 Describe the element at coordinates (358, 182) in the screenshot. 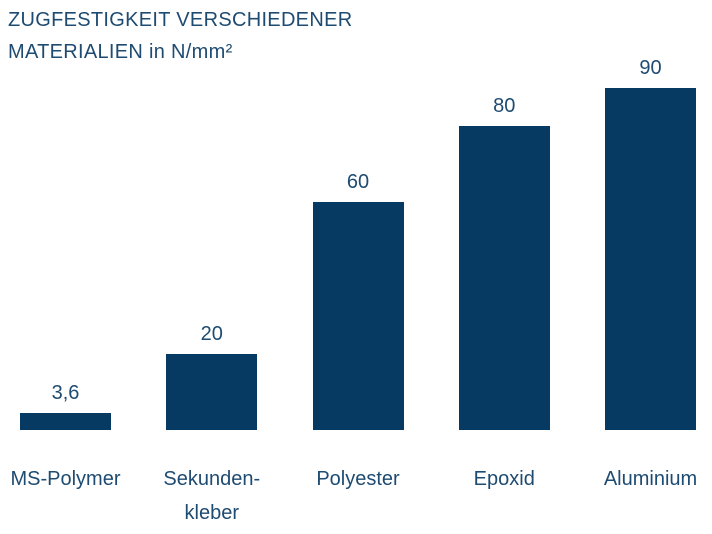

I see `bar-value-label: 60` at that location.